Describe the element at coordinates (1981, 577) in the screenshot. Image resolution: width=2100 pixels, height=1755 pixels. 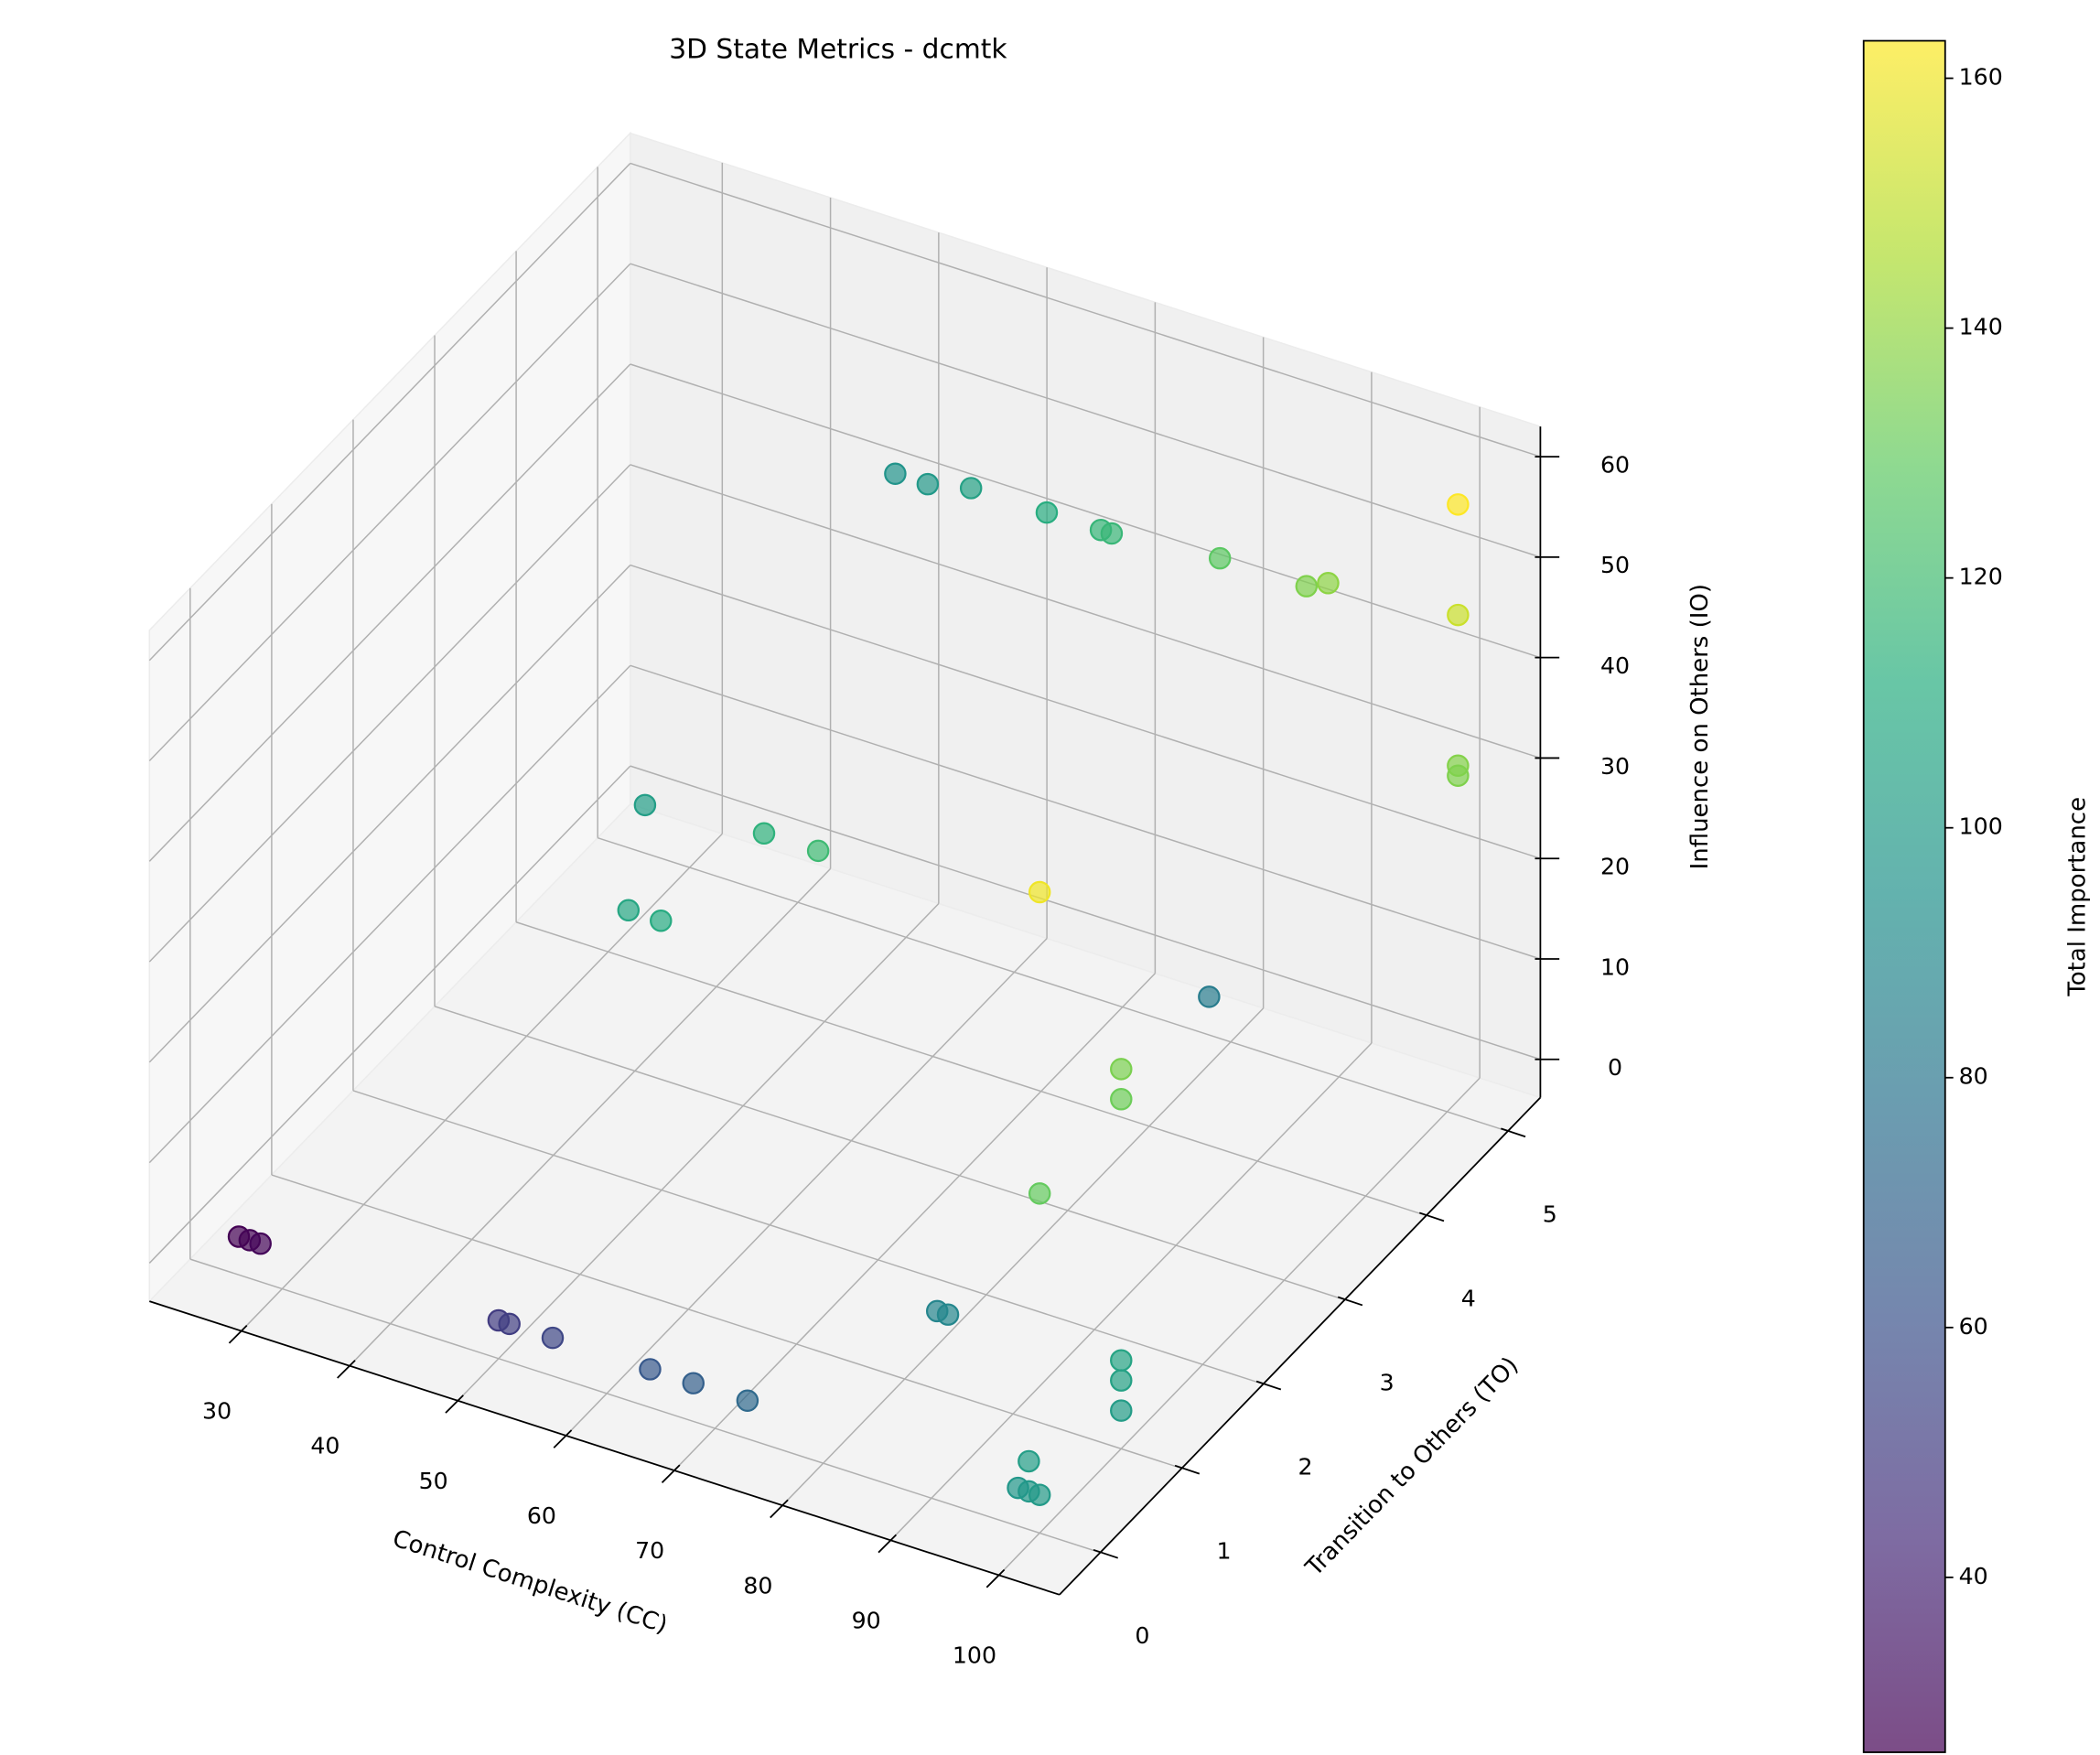
I see `colorbar-tick-label: 120` at that location.